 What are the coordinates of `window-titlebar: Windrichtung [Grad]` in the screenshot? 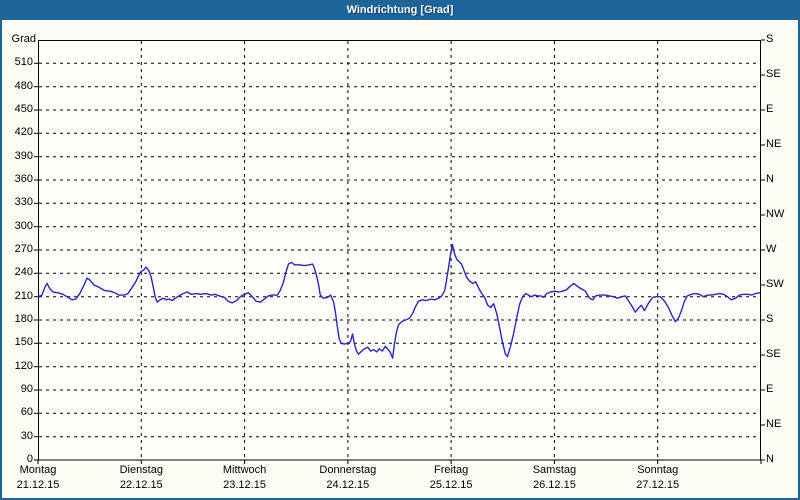 It's located at (400, 10).